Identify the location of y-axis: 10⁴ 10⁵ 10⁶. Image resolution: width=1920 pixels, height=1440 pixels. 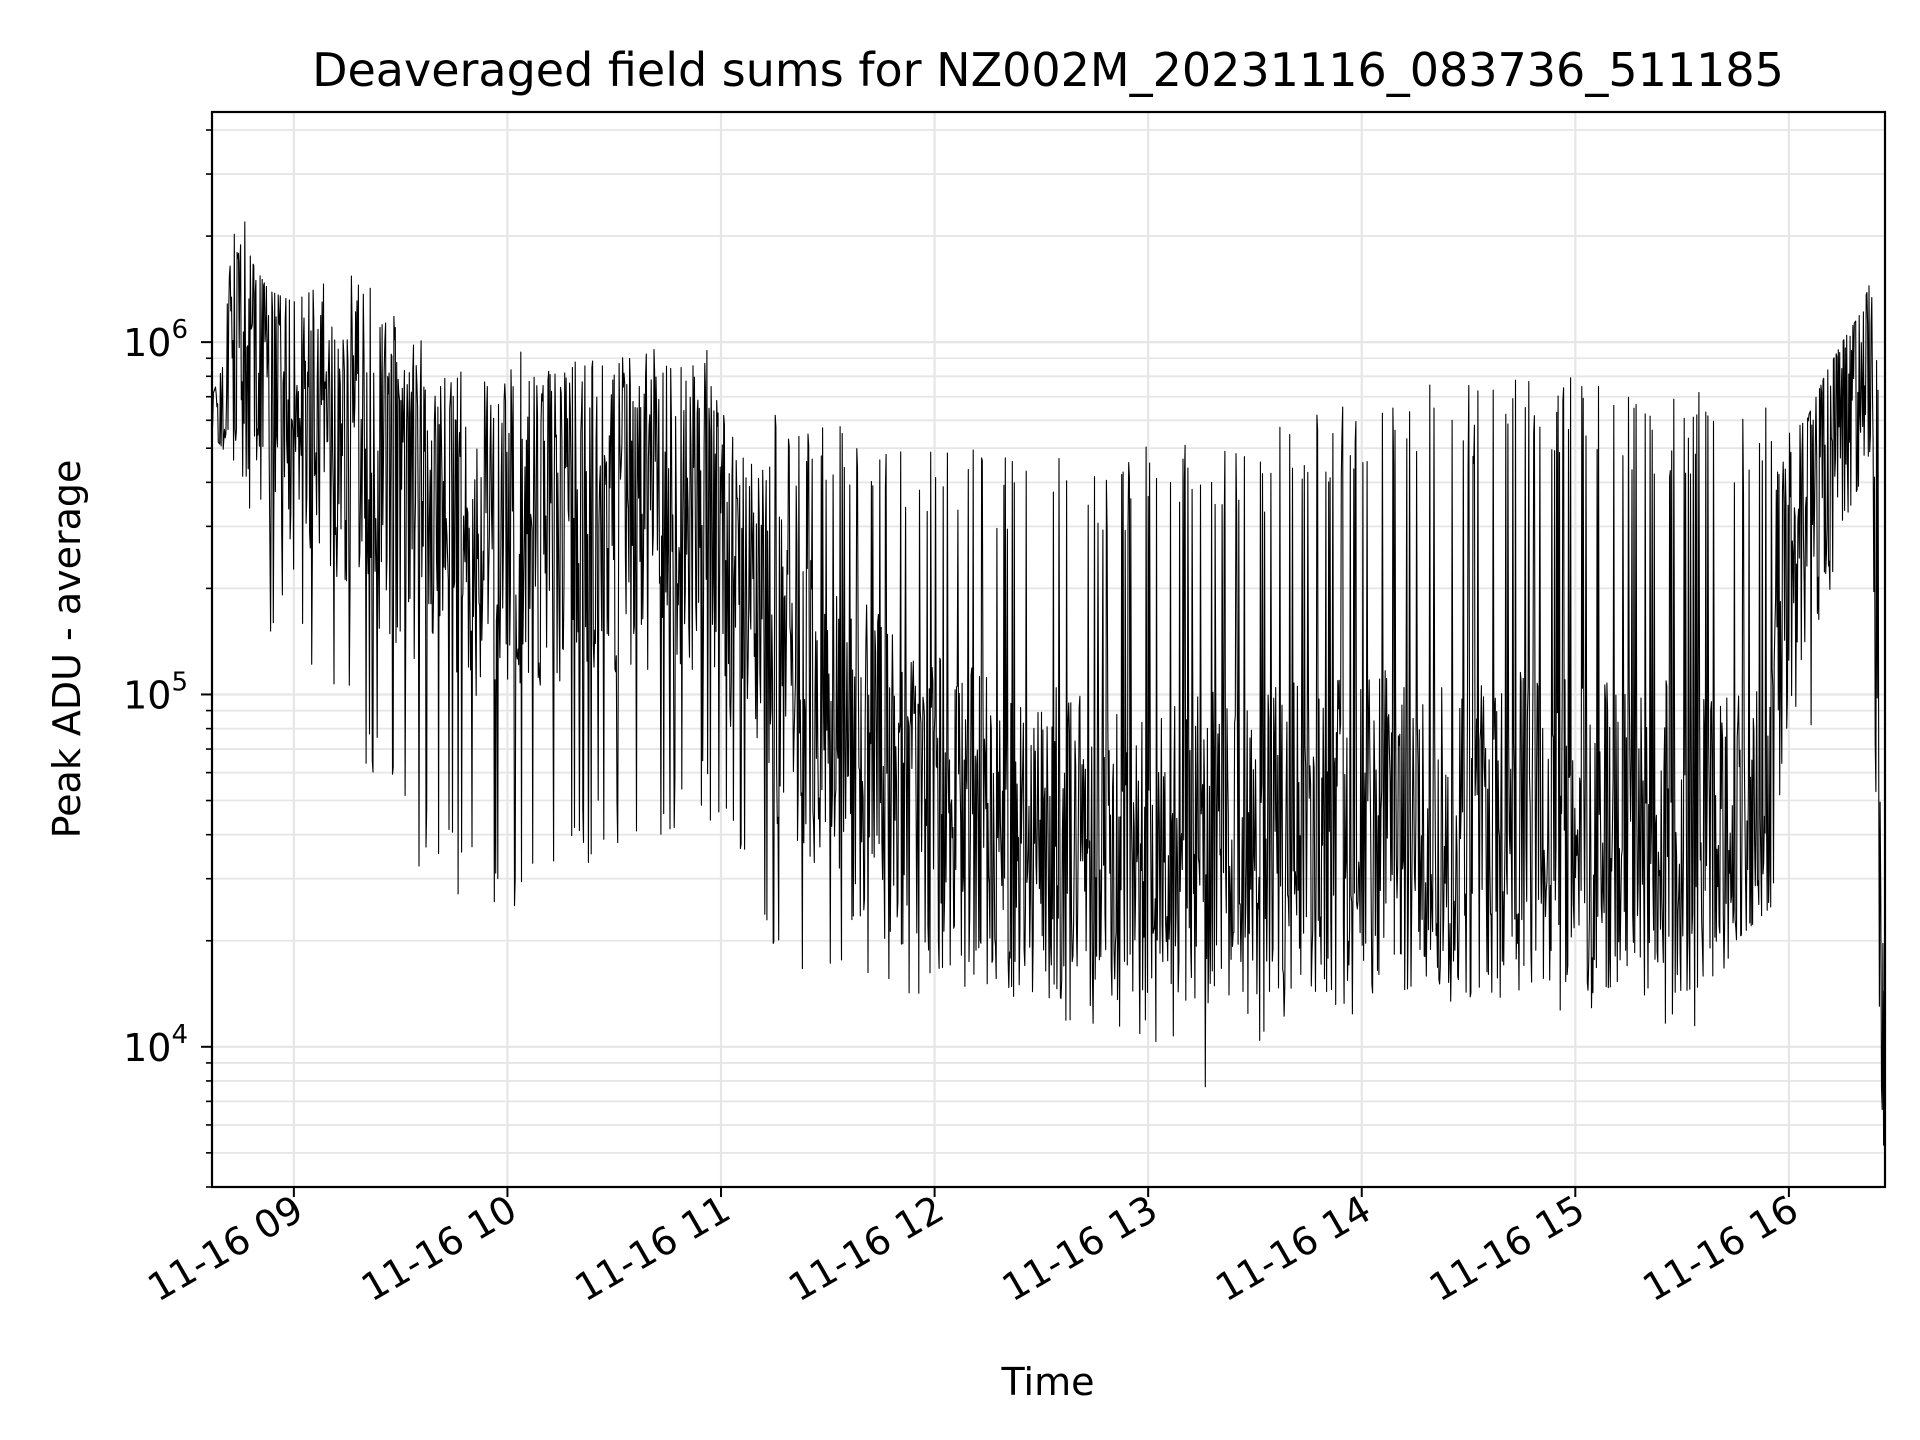
(167, 658).